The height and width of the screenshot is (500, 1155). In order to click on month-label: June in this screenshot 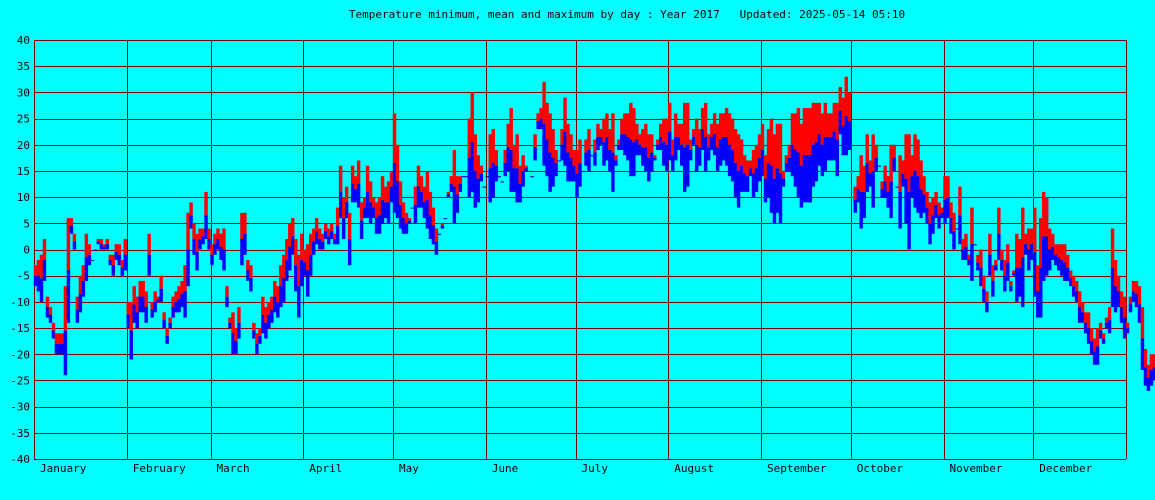, I will do `click(505, 468)`.